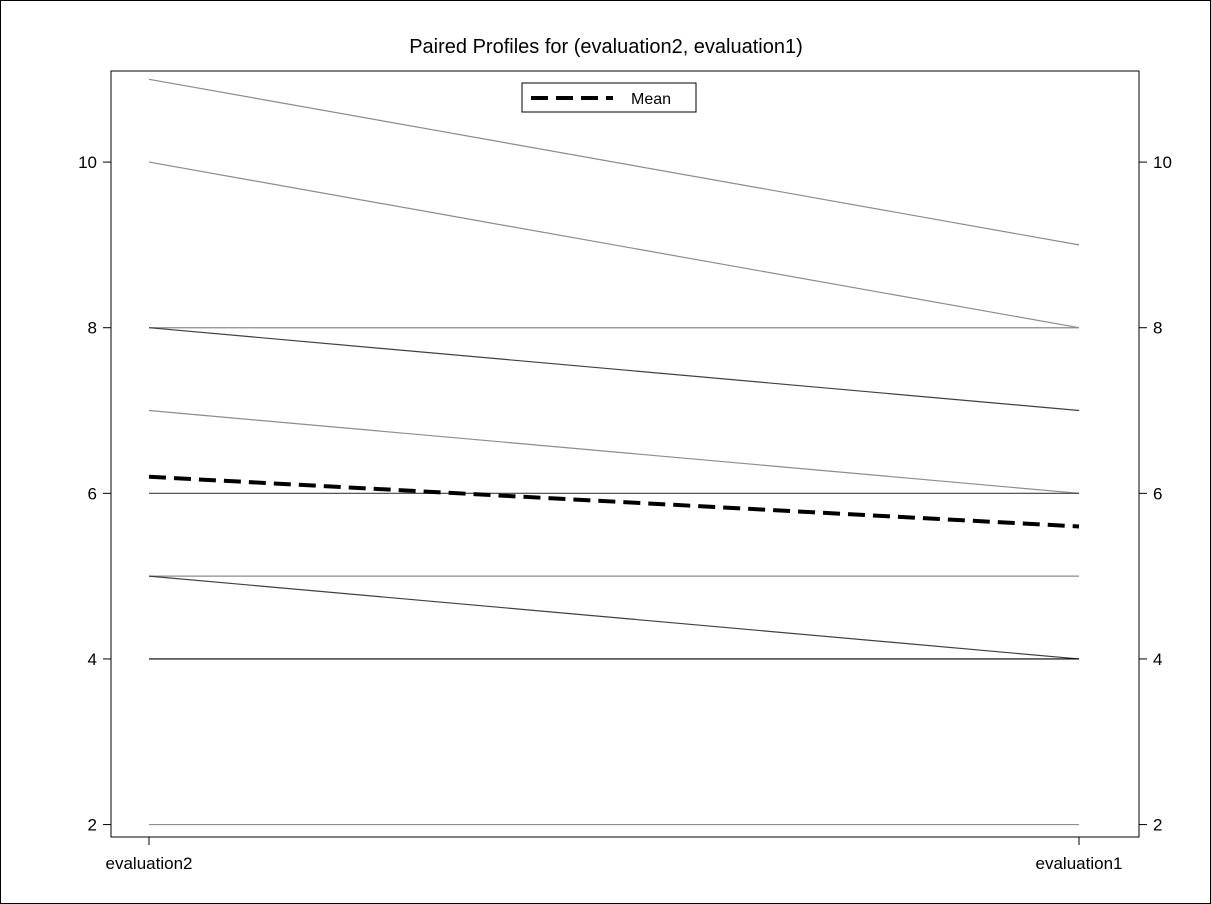 The image size is (1211, 904). What do you see at coordinates (651, 99) in the screenshot?
I see `legend-mean-label: Mean` at bounding box center [651, 99].